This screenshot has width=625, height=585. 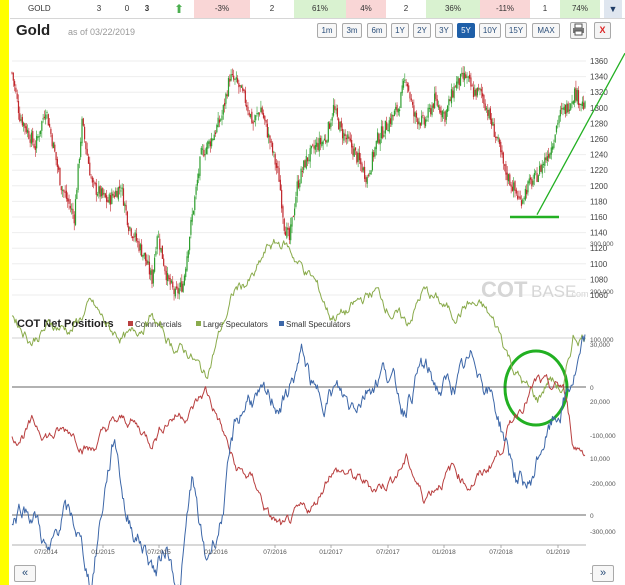 What do you see at coordinates (501, 552) in the screenshot?
I see `time-tick-label: 07/2018` at bounding box center [501, 552].